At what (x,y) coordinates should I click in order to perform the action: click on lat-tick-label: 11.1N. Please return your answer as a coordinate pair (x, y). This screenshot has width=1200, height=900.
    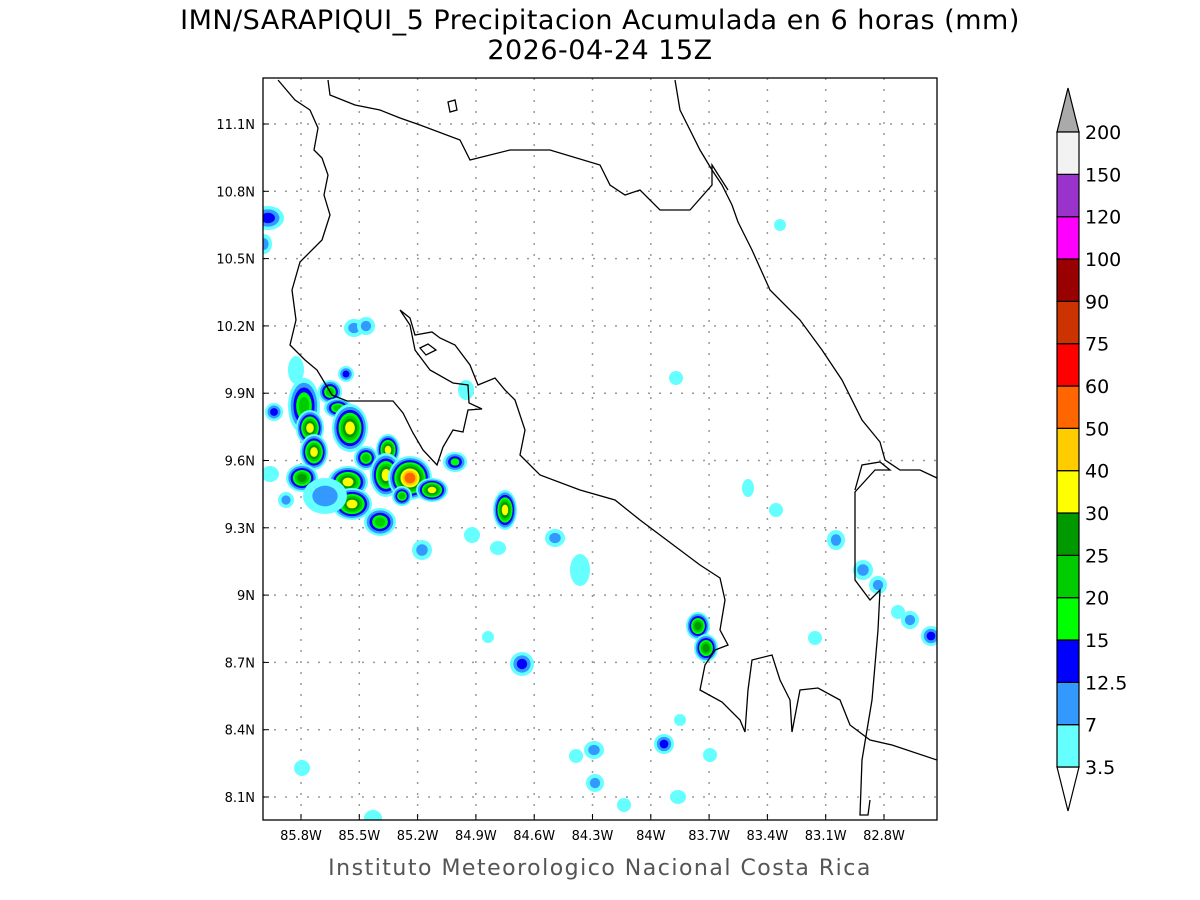
    Looking at the image, I should click on (235, 125).